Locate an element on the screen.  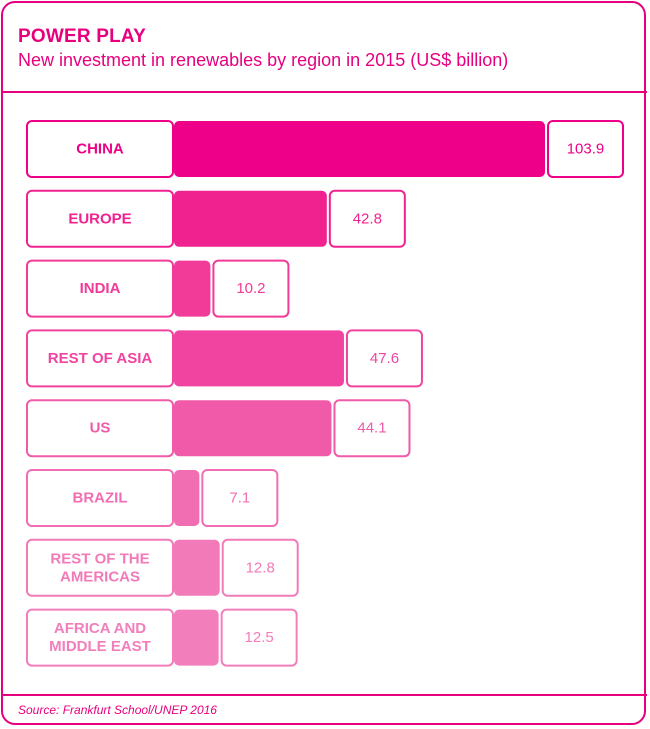
category-label: US is located at coordinates (100, 428).